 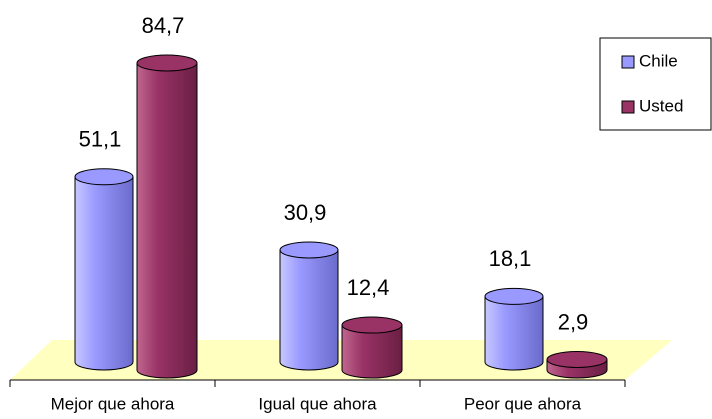 What do you see at coordinates (510, 258) in the screenshot?
I see `value-label: 18,1` at bounding box center [510, 258].